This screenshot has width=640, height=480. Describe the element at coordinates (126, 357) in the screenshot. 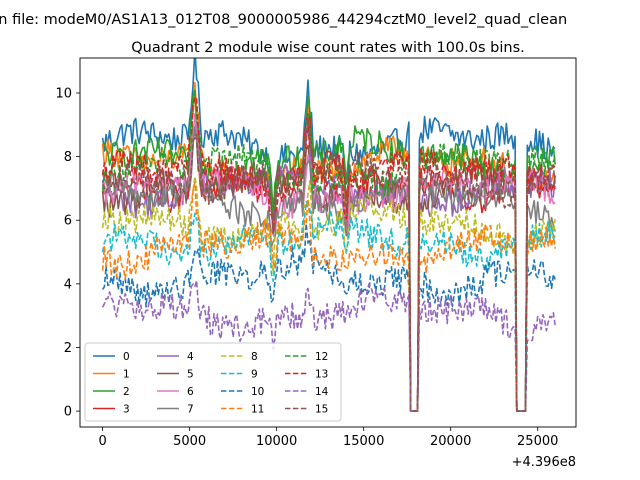

I see `legend-label-0: 0` at that location.